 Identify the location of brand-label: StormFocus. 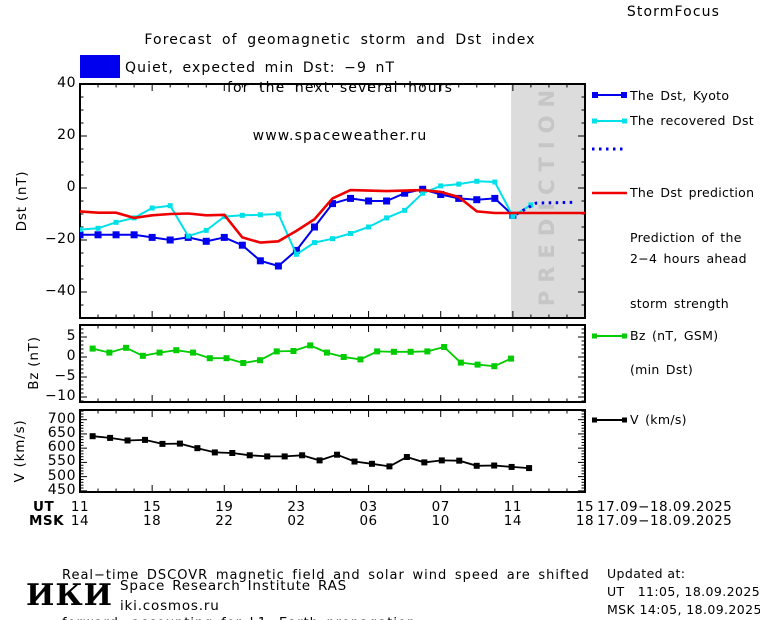
(673, 12).